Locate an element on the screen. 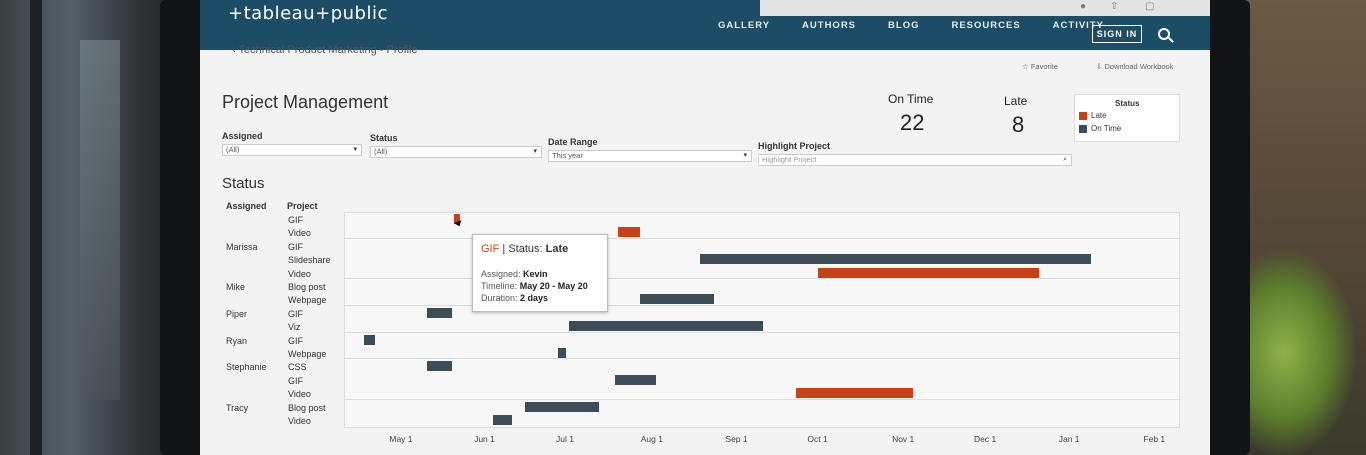 The image size is (1366, 455). share-icon: ⇧ is located at coordinates (1114, 6).